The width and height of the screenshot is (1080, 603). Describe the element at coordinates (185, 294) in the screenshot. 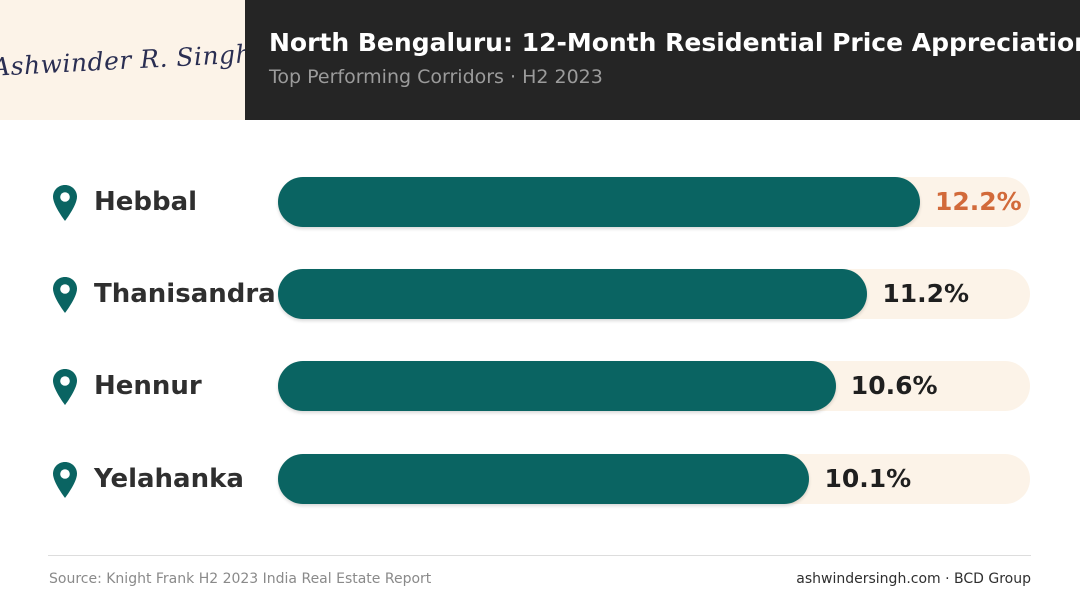

I see `category-label: Thanisandra` at that location.